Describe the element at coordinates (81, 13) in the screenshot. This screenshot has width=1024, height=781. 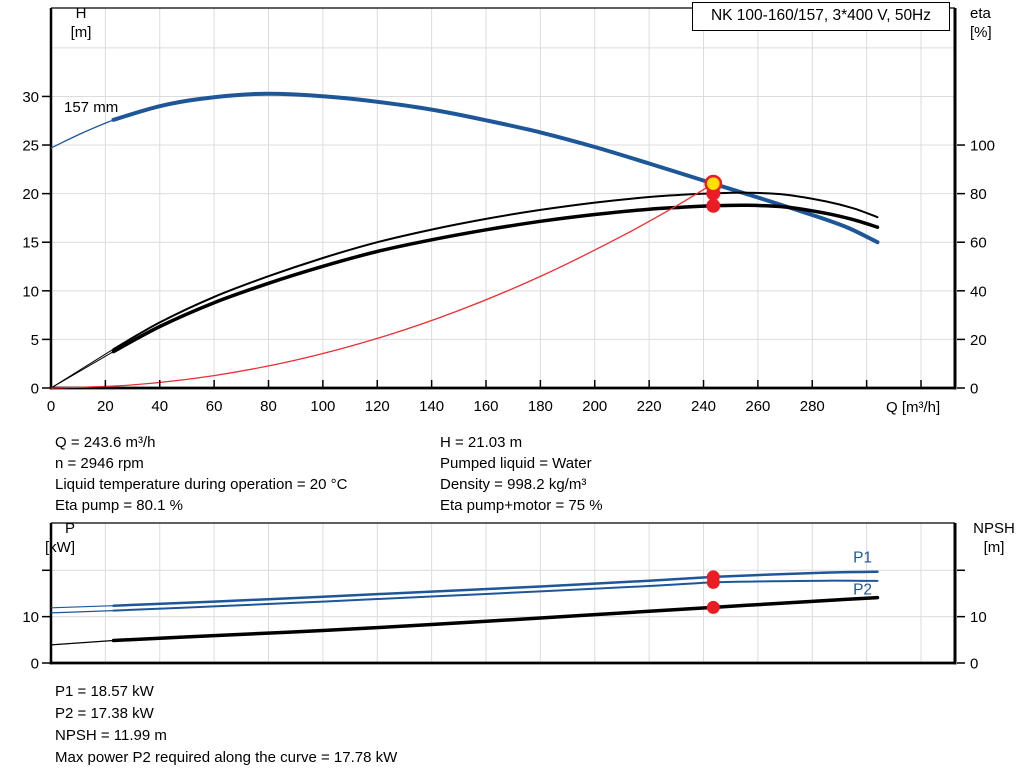
I see `h-axis-title-line1: H` at that location.